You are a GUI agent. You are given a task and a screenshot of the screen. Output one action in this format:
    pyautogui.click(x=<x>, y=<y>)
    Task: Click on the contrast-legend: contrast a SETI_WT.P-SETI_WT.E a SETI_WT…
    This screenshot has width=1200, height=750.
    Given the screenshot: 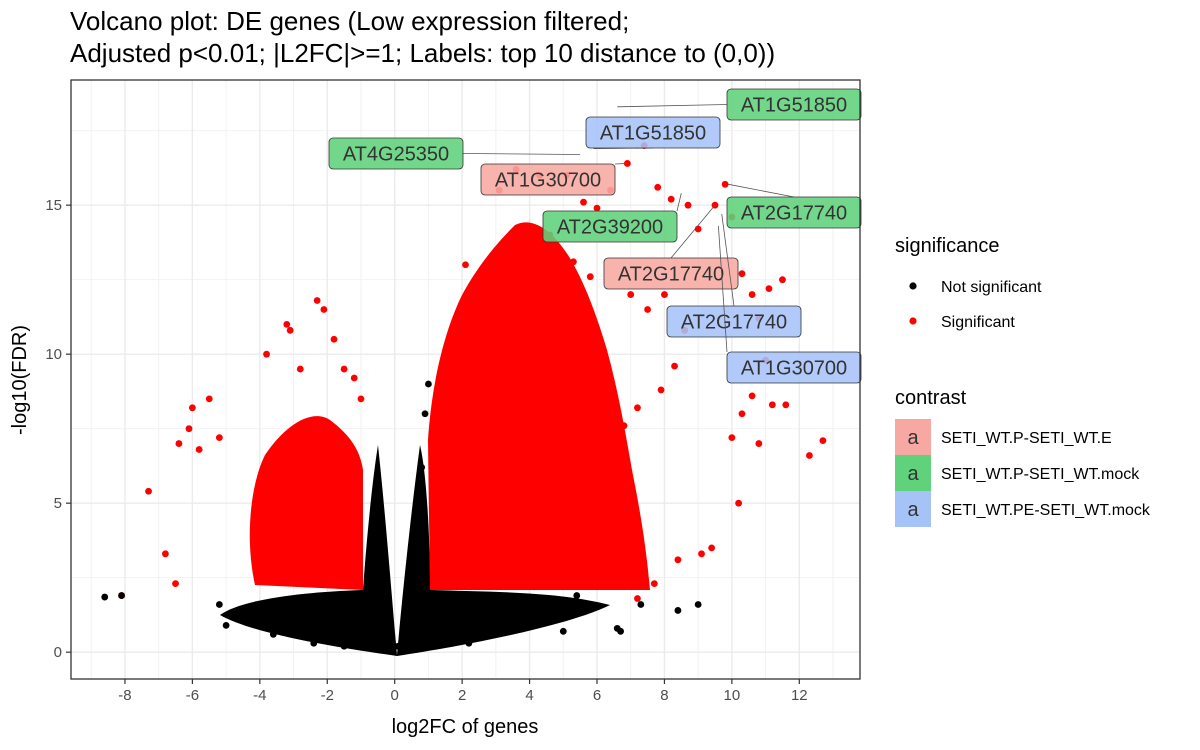 What is the action you would take?
    pyautogui.click(x=1023, y=457)
    